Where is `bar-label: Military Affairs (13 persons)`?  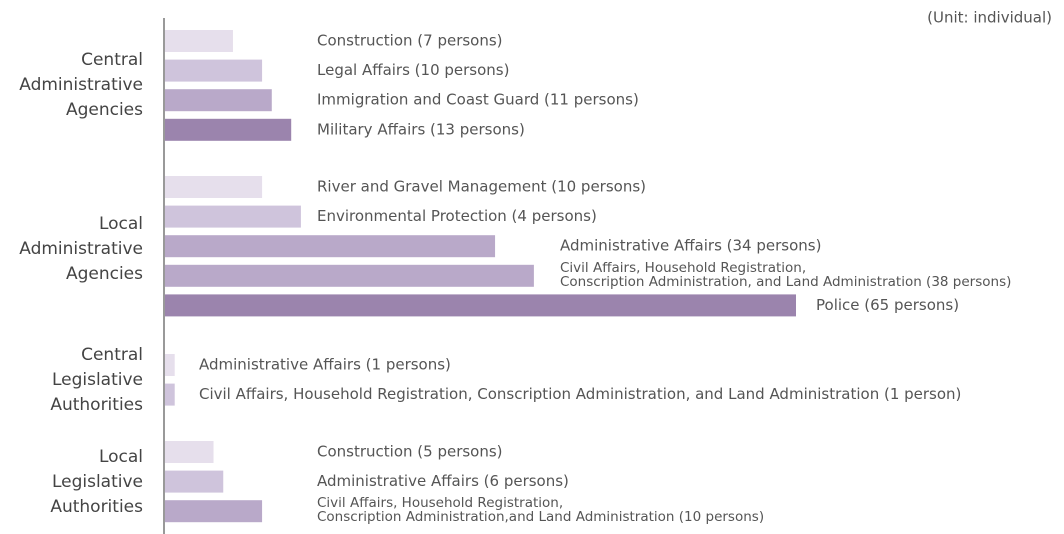 bar-label: Military Affairs (13 persons) is located at coordinates (421, 129).